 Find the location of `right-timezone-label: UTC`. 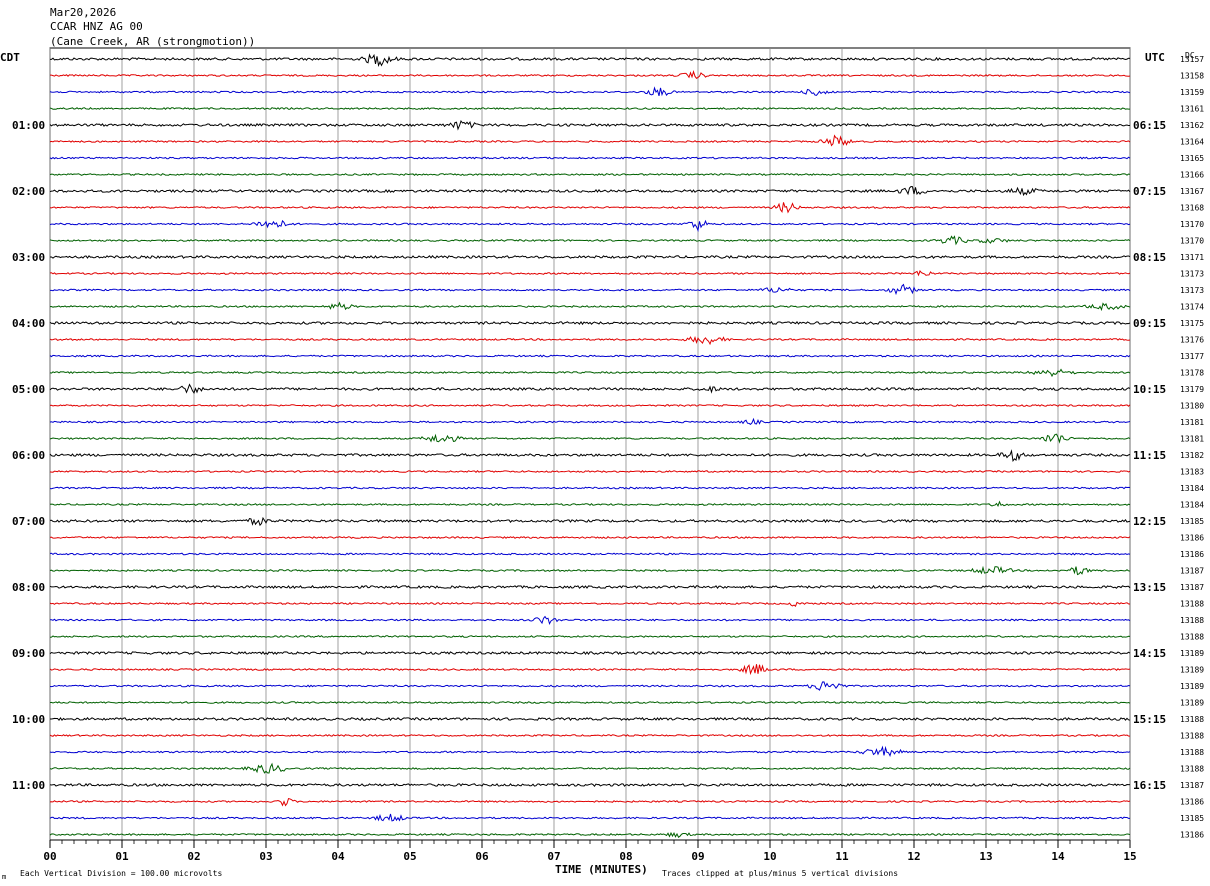

right-timezone-label: UTC is located at coordinates (1155, 57).